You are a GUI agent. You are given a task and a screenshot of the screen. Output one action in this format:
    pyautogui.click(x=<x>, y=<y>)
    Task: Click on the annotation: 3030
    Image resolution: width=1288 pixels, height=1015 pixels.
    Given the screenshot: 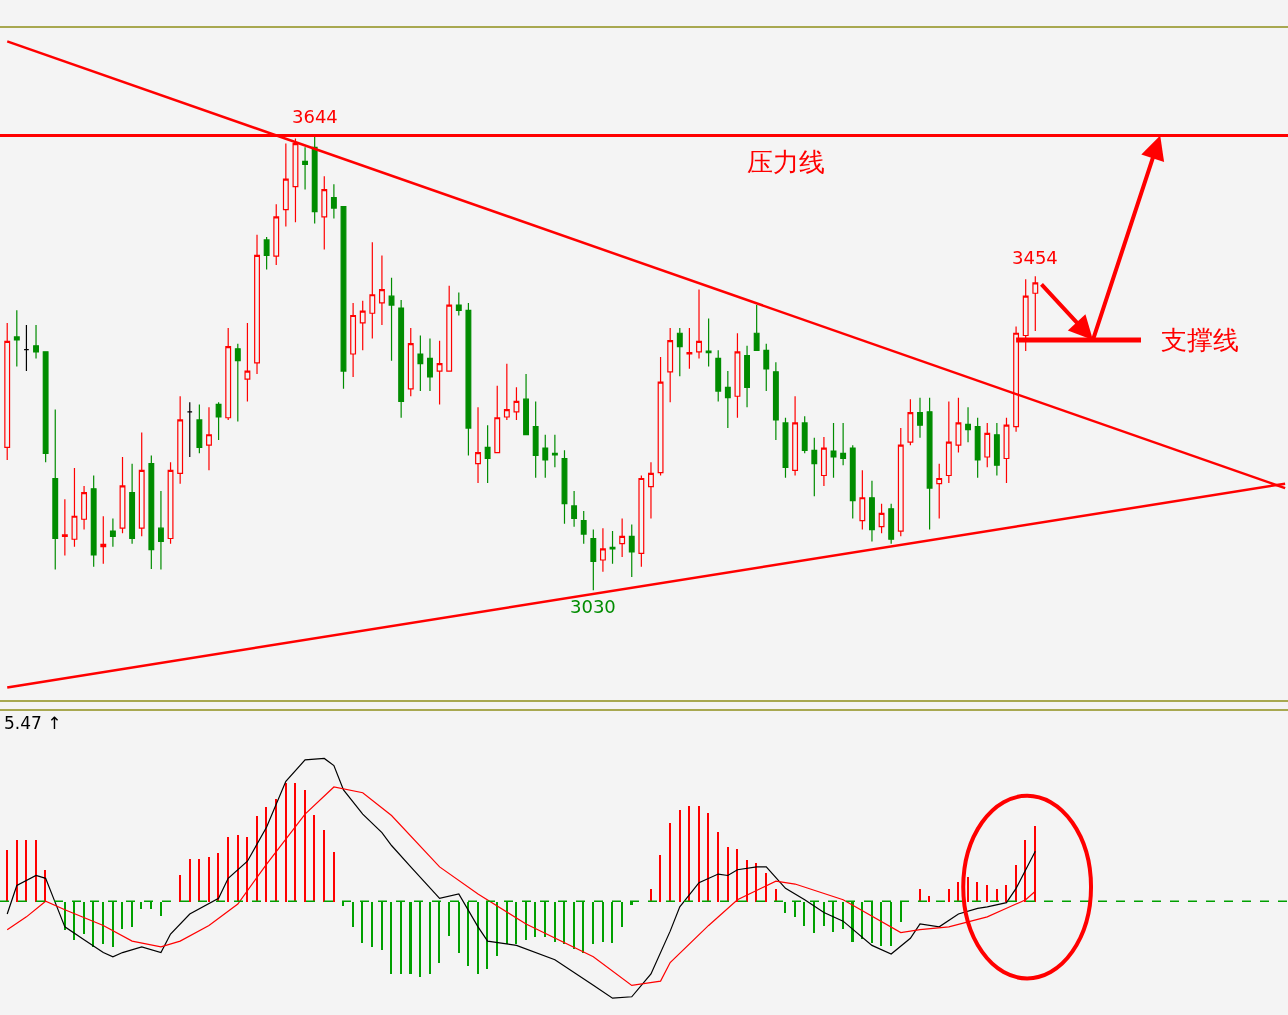 What is the action you would take?
    pyautogui.click(x=593, y=606)
    